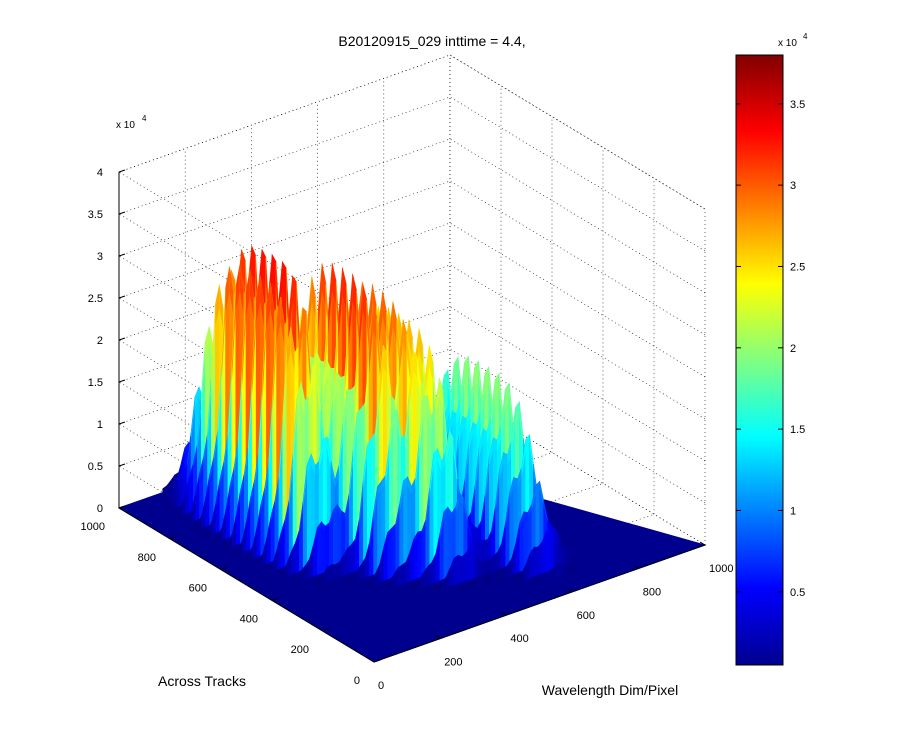 This screenshot has height=755, width=900. What do you see at coordinates (793, 511) in the screenshot?
I see `colorbar-tick-label: 1` at bounding box center [793, 511].